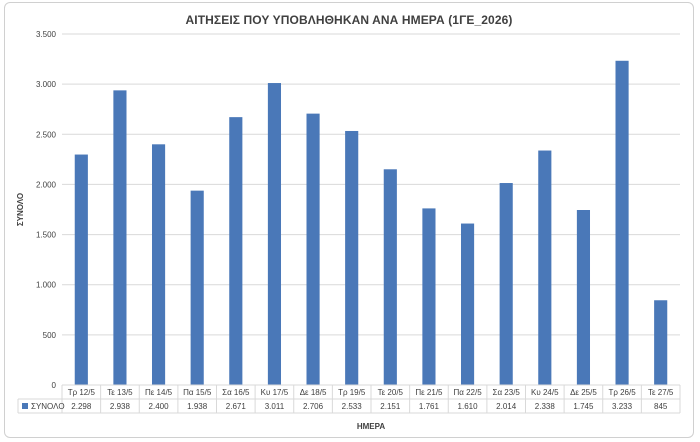 The height and width of the screenshot is (442, 700). What do you see at coordinates (545, 392) in the screenshot?
I see `x-tick-label: Κυ 24/5` at bounding box center [545, 392].